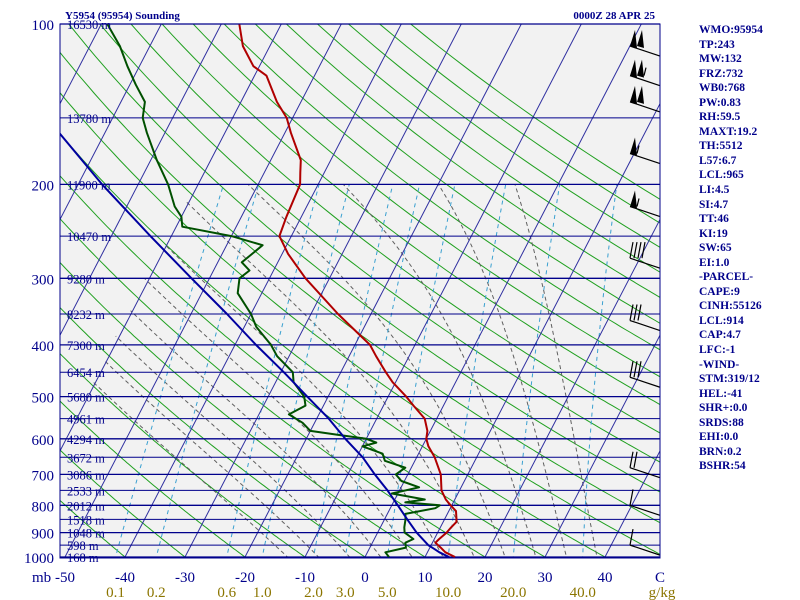 This screenshot has height=600, width=800. I want to click on height-label: 10470 m, so click(89, 237).